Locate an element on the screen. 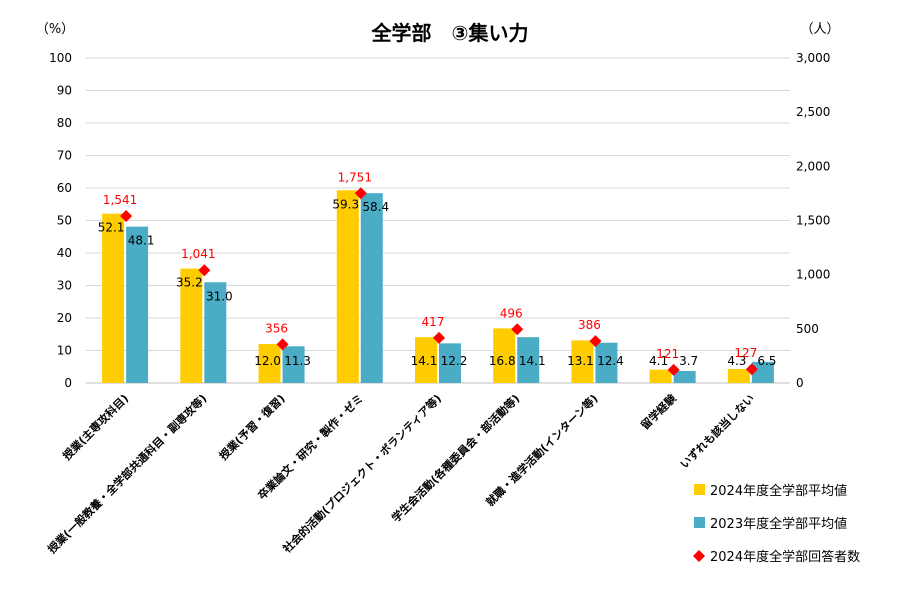 The height and width of the screenshot is (604, 900). data-label-2024: 4.3 is located at coordinates (736, 361).